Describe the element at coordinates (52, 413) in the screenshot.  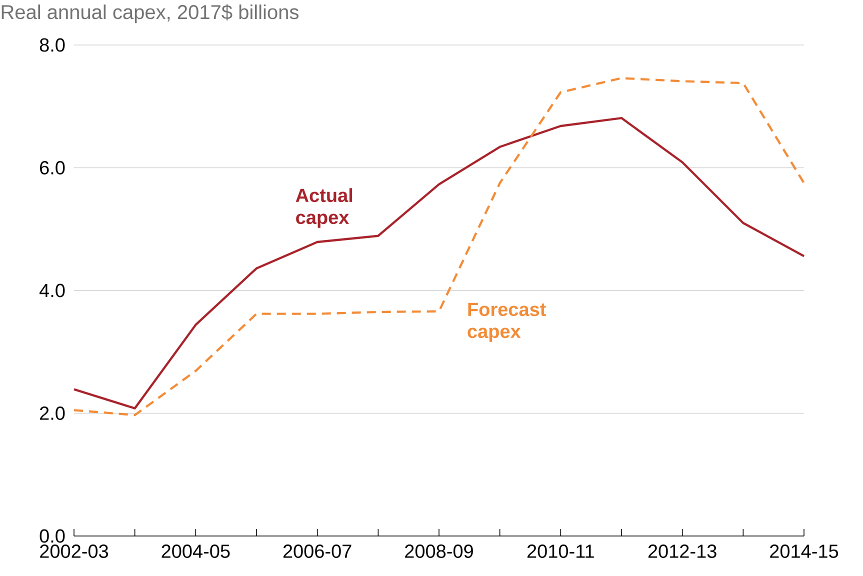
I see `y-tick-label: 2.0` at that location.